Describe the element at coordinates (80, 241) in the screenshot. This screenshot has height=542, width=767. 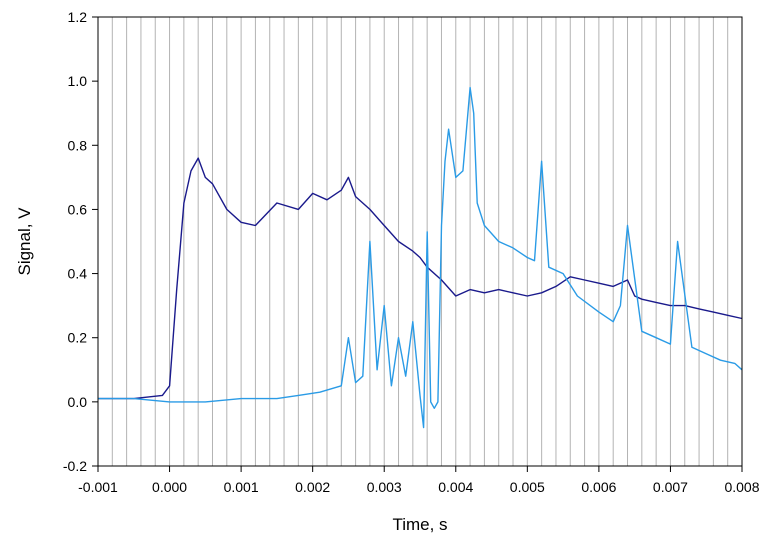
I see `y-axis: -0.2 0.0 0.2 0.4 0.6 0.8 1.0 1.2` at that location.